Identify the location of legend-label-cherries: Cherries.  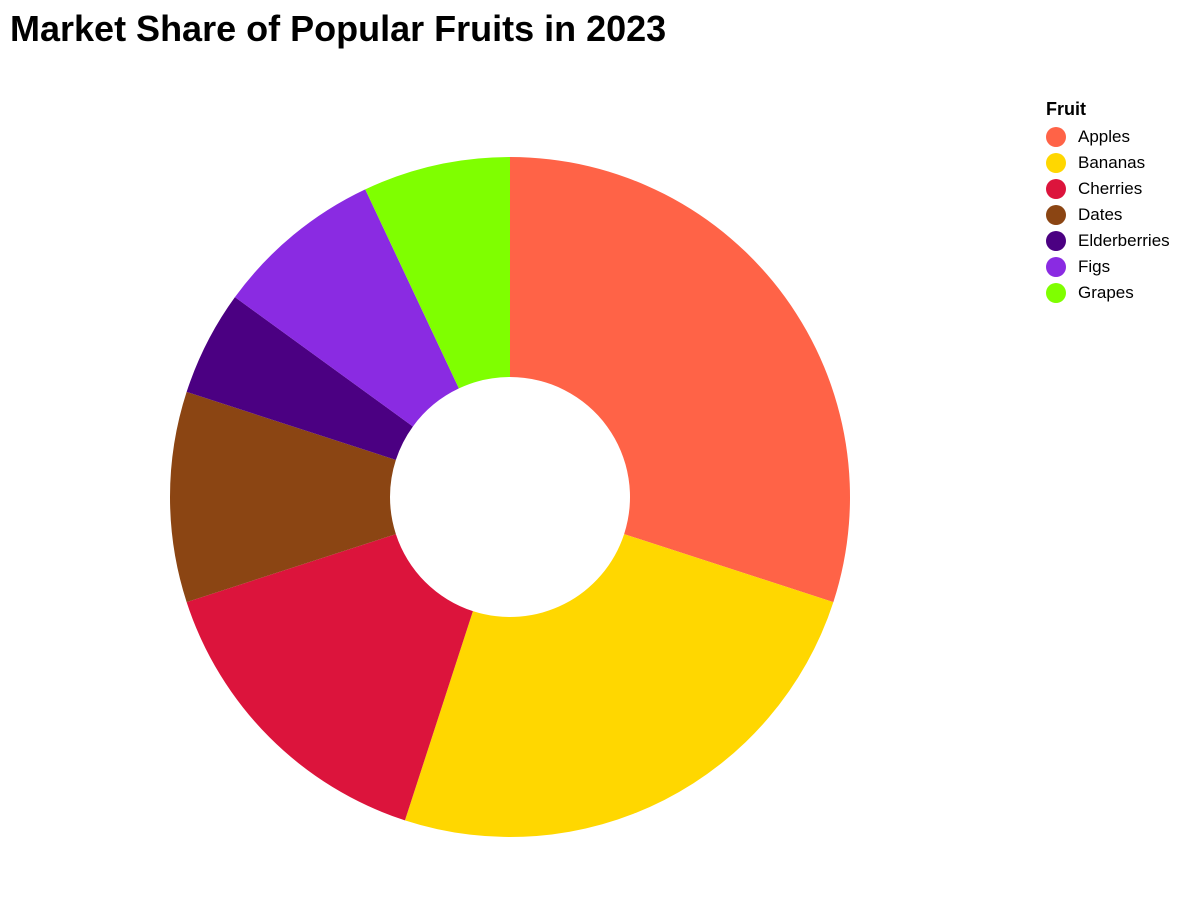
(1110, 188).